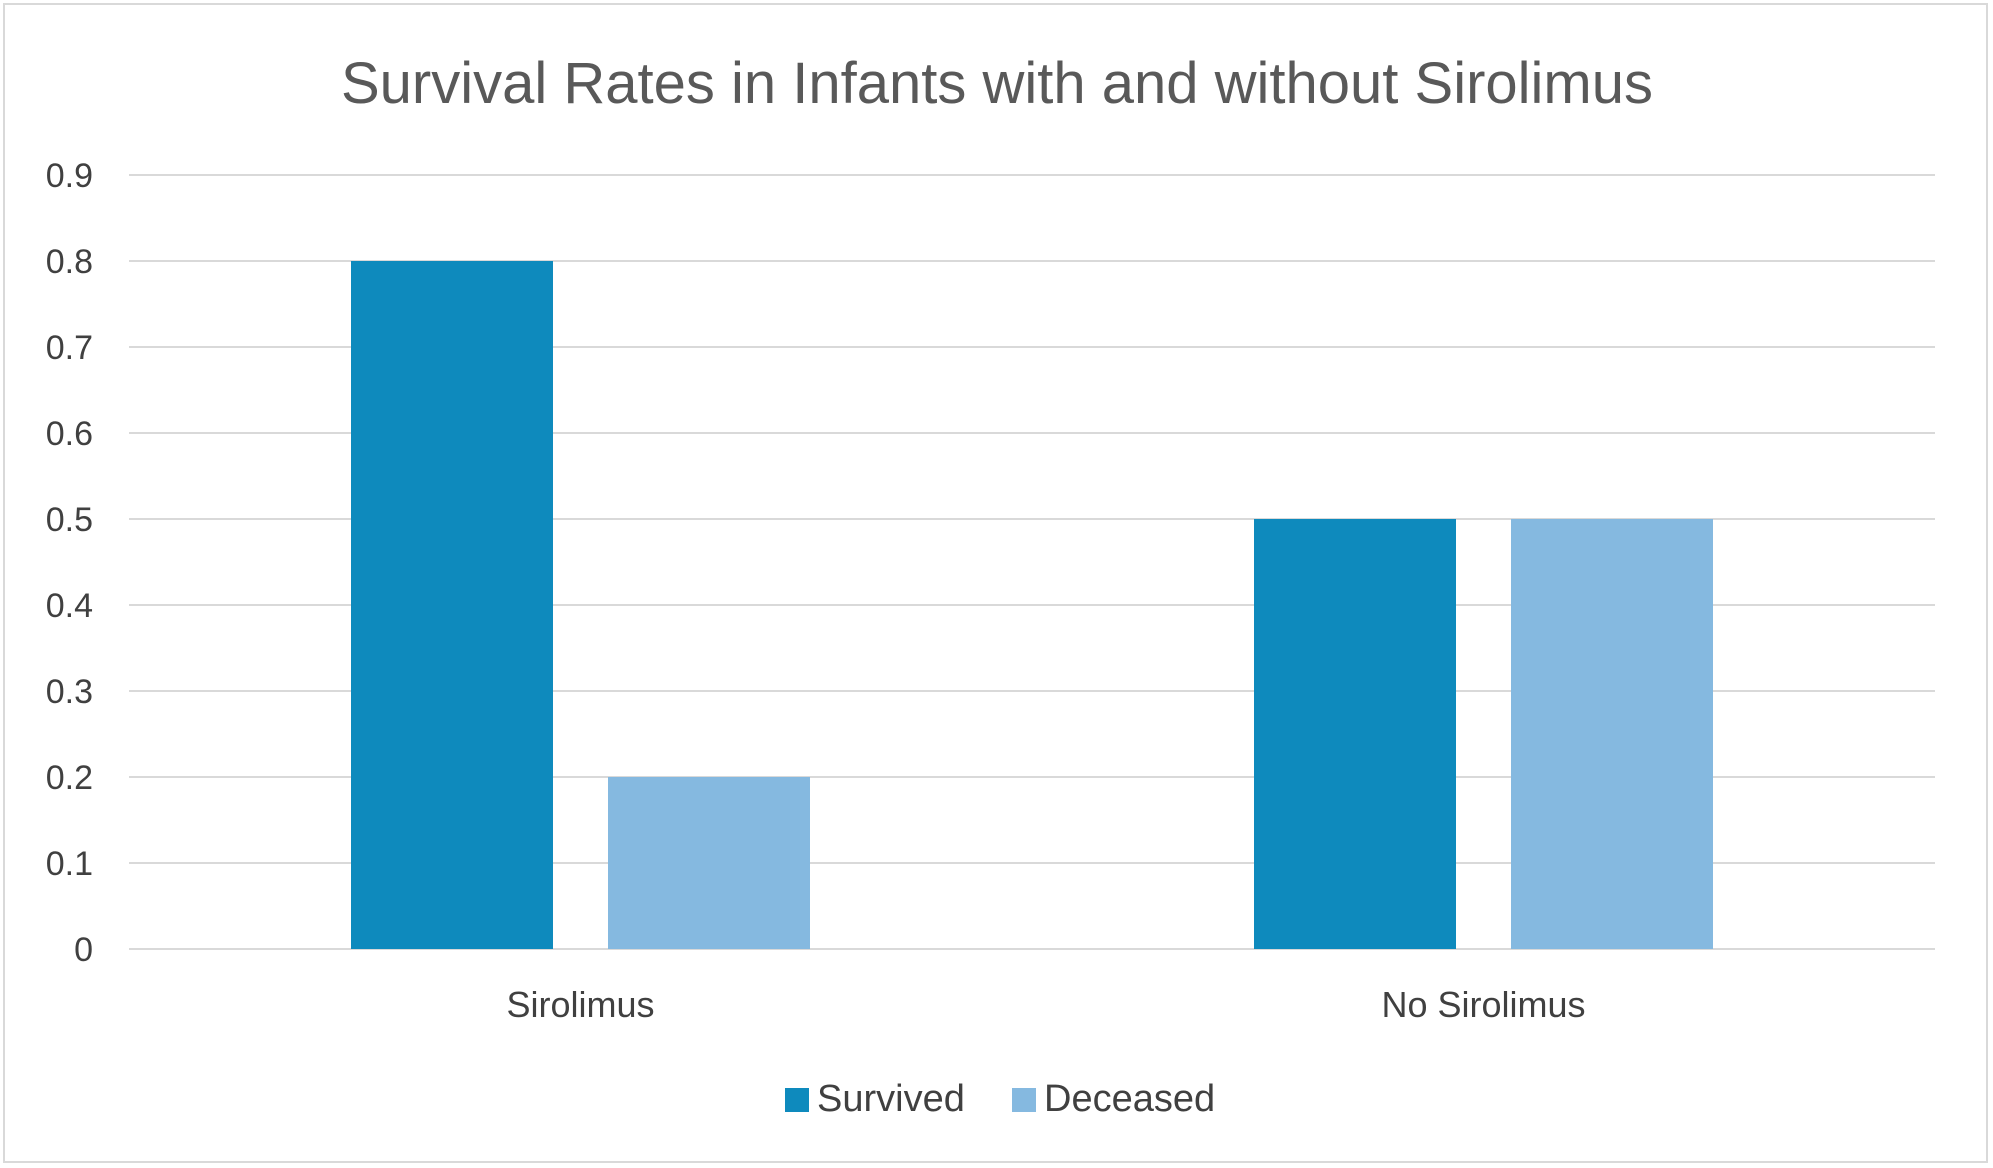  I want to click on y-axis-ticks: 0 0.1 0.2 0.3 0.4 0.5 0.6 0.7 0.8 0.9, so click(69, 563).